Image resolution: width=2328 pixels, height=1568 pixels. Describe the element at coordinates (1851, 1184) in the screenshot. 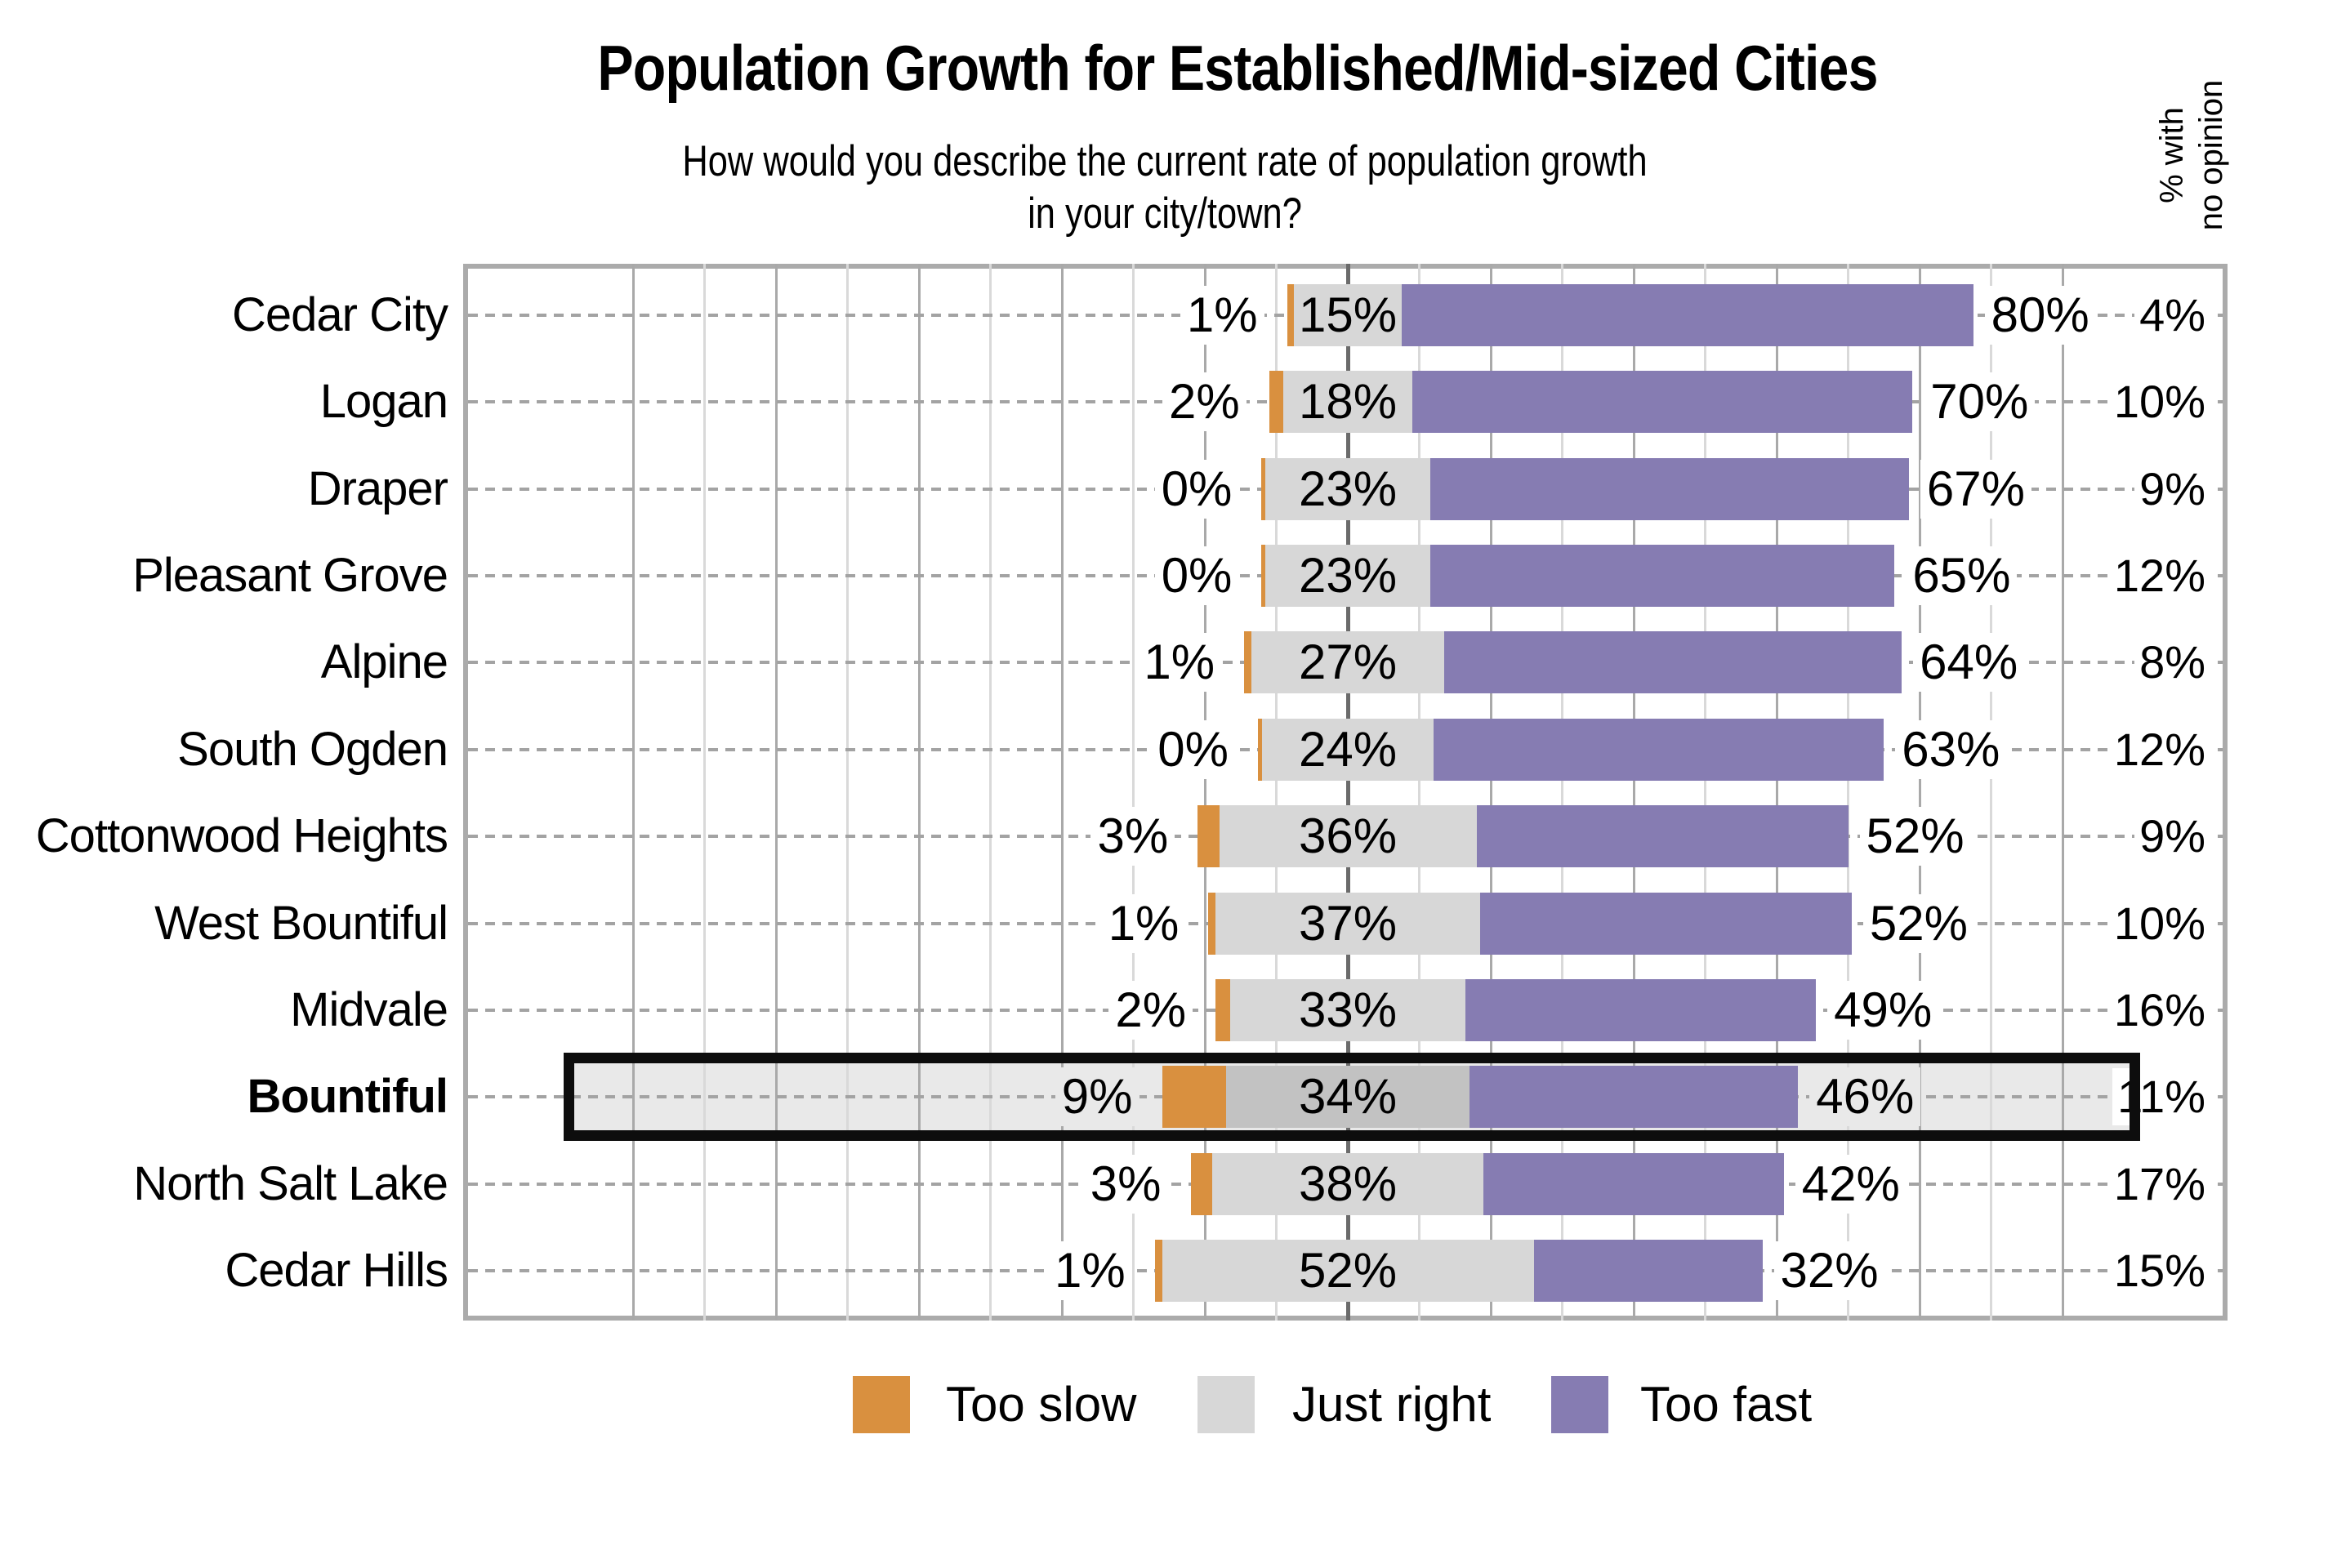

I see `value-too-fast: 42%` at that location.